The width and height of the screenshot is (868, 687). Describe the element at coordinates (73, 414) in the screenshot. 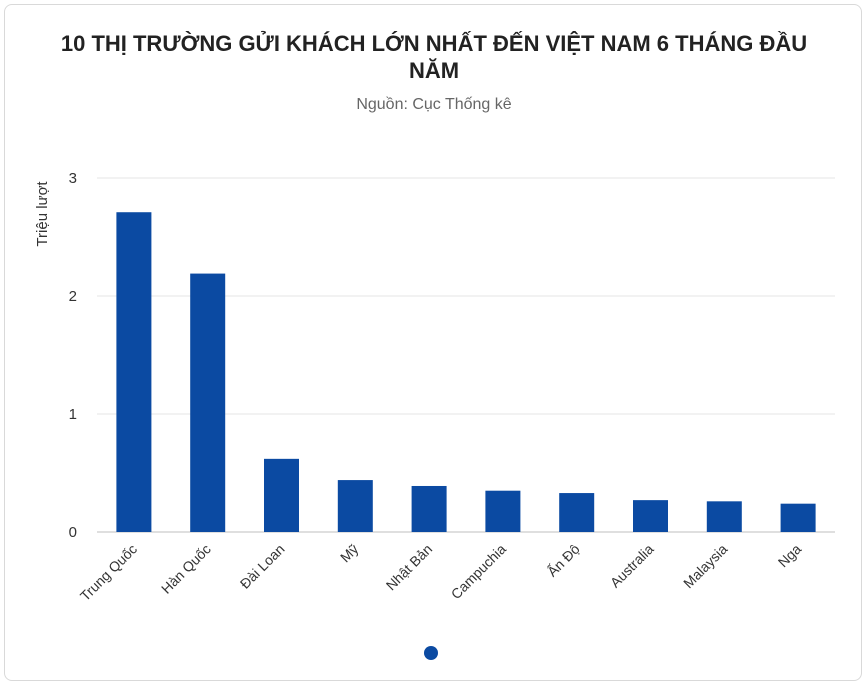

I see `y-tick-label: 1` at that location.